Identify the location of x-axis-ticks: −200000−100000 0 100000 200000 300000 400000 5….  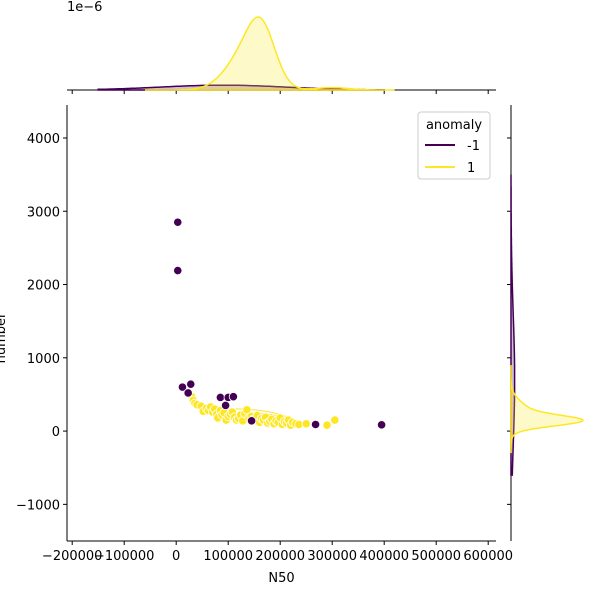
(277, 552).